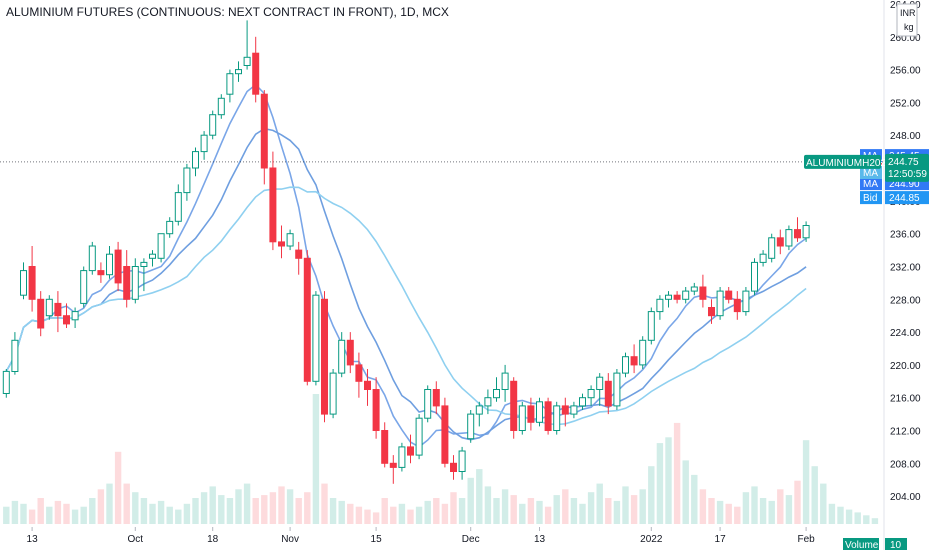 This screenshot has height=550, width=932. I want to click on time-axis: 13 Oct 18 Nov 15 Dec 13 2022 17 Feb, so click(421, 536).